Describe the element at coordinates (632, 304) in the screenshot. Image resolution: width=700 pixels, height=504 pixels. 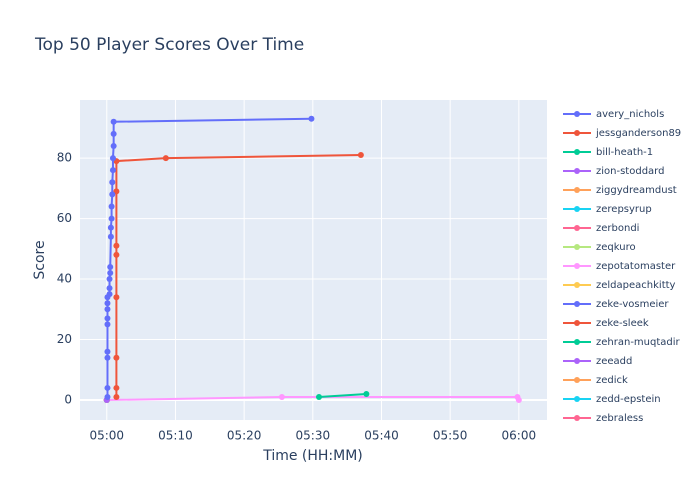
I see `legend-label: zeke-vosmeier` at that location.